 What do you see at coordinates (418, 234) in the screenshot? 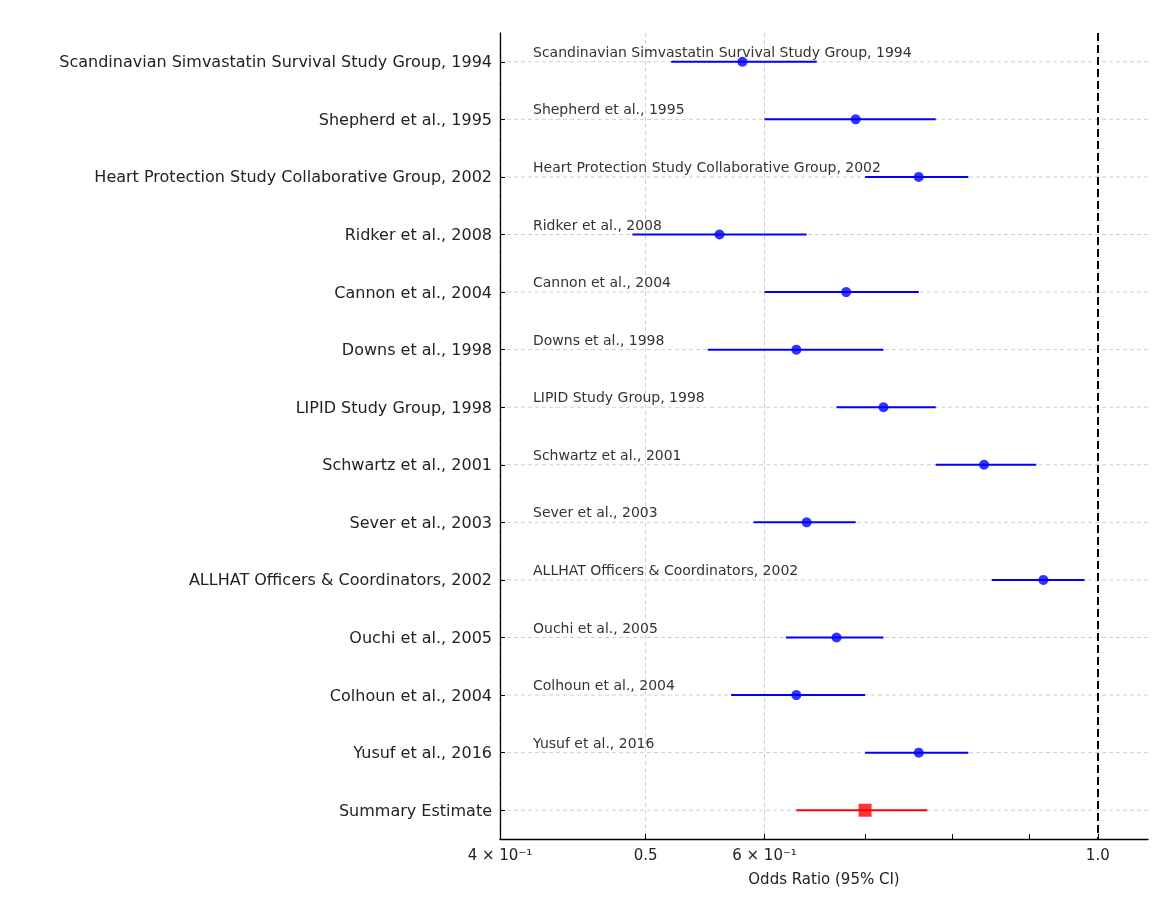
I see `y-tick-label: Ridker et al., 2008` at bounding box center [418, 234].